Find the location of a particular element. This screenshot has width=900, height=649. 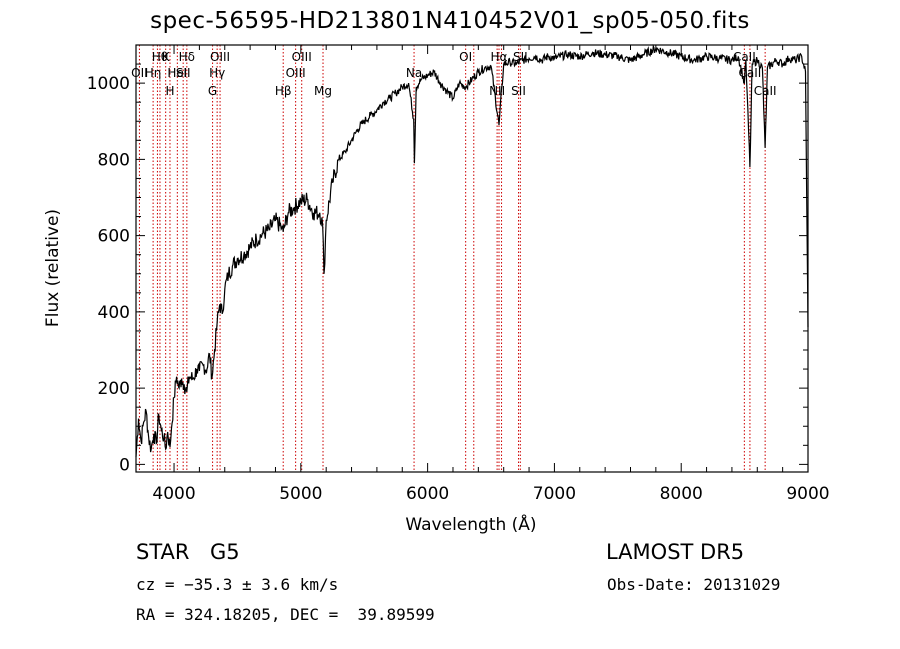

line-label: G is located at coordinates (212, 91).